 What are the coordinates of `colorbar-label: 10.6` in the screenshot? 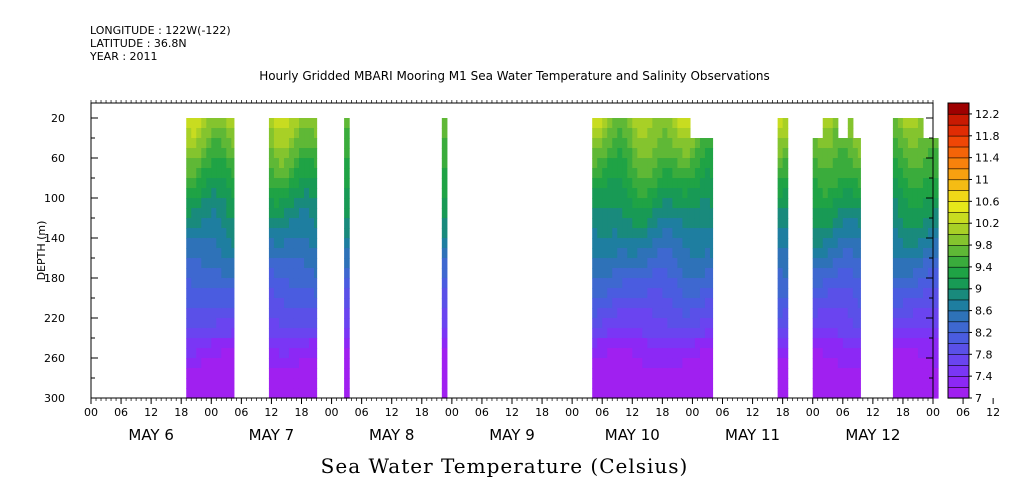 It's located at (987, 201).